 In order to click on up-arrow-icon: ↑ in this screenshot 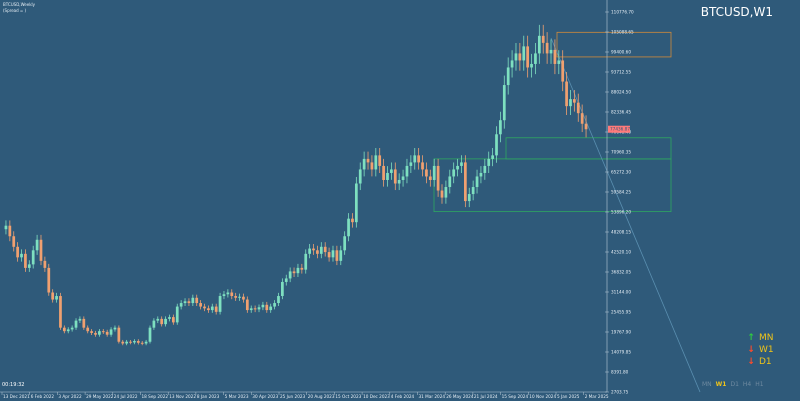, I will do `click(751, 338)`.